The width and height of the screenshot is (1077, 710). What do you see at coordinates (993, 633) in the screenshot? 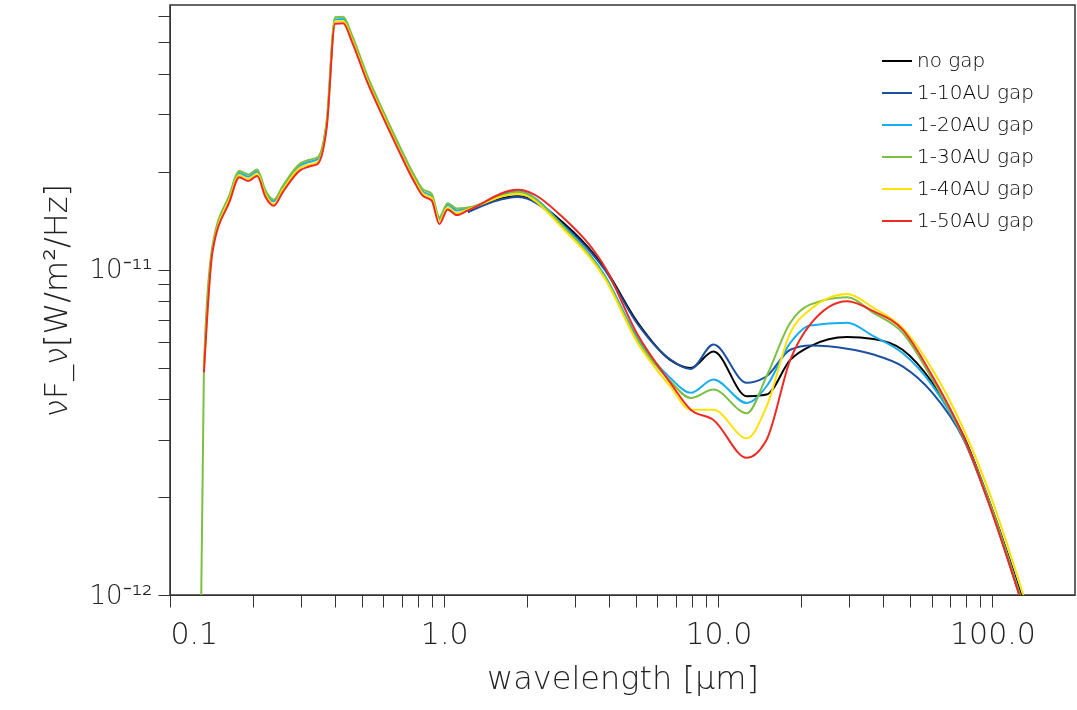
I see `x-tick-label: 100.0` at bounding box center [993, 633].